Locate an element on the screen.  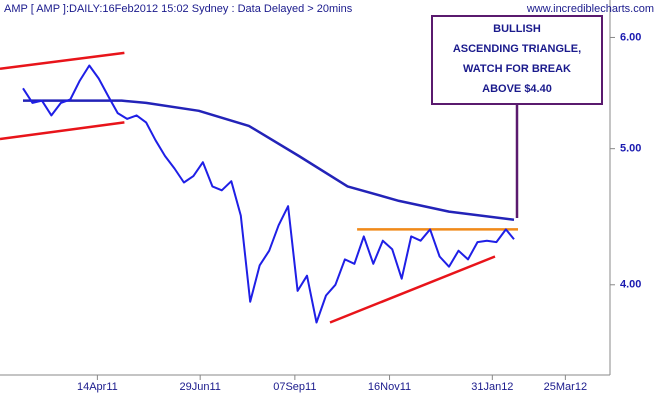
y-tick-label: 6.00 is located at coordinates (630, 37).